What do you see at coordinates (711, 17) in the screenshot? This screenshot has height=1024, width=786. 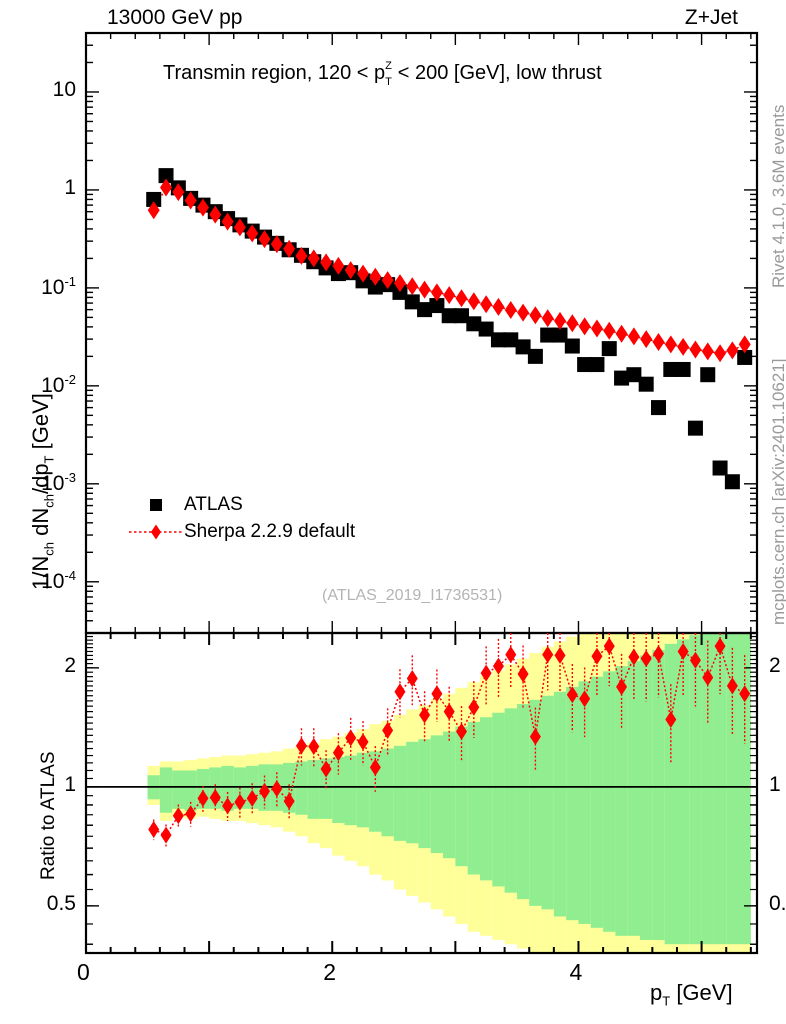 I see `header-right: Z+Jet` at bounding box center [711, 17].